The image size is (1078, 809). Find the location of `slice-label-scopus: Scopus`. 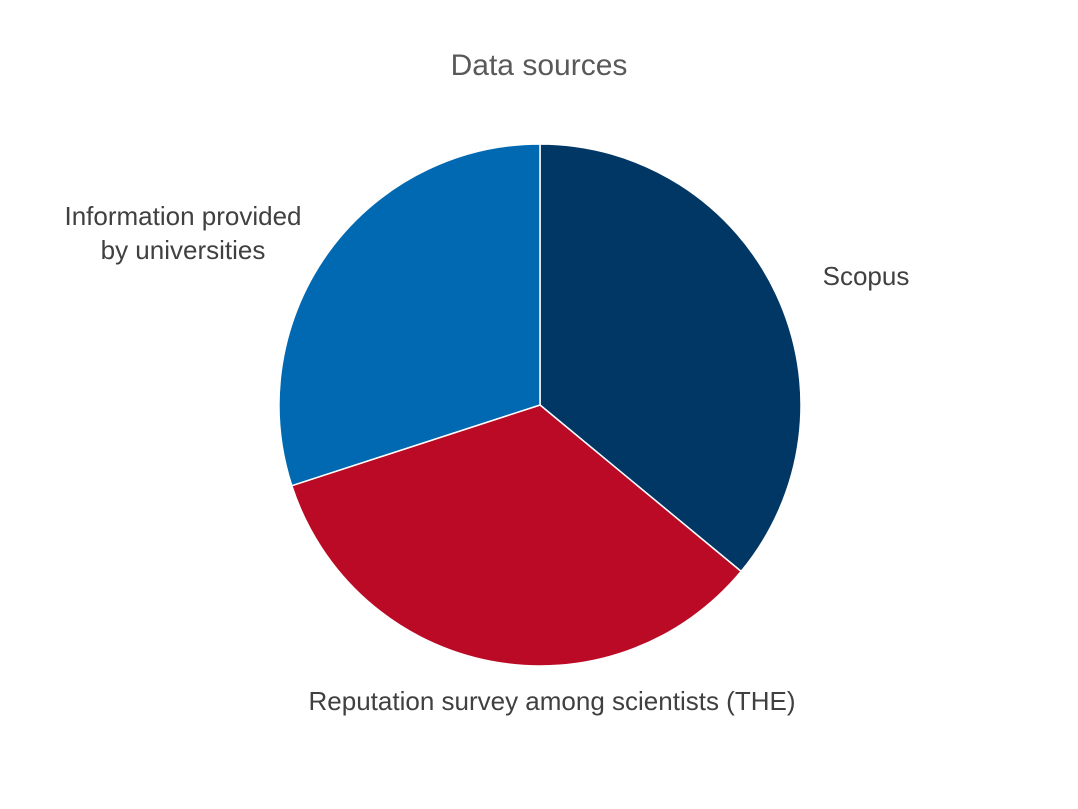

slice-label-scopus: Scopus is located at coordinates (866, 276).